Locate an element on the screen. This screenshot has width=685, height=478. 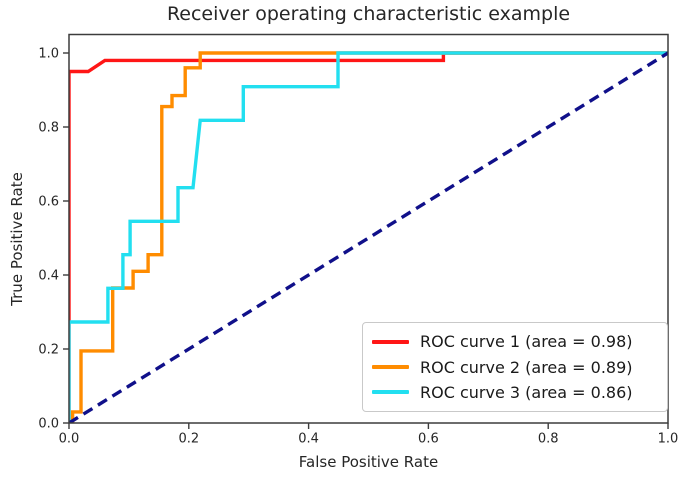
legend-item-label: ROC curve 2 (area = 0.89) is located at coordinates (526, 367).